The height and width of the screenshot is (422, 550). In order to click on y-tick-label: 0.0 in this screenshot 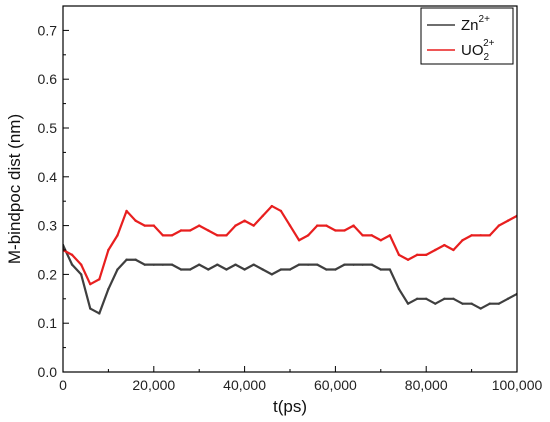, I will do `click(48, 372)`.